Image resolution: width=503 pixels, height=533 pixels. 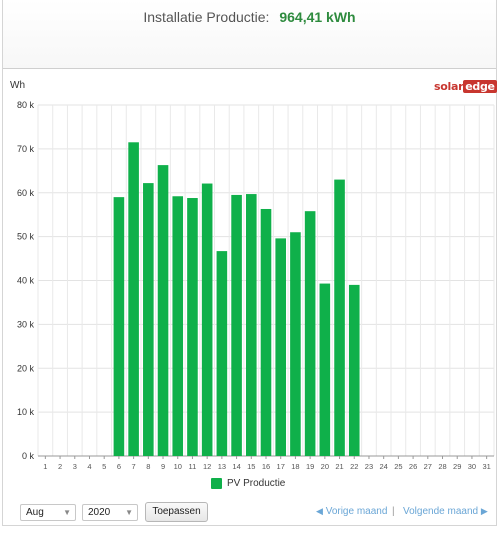 What do you see at coordinates (354, 466) in the screenshot?
I see `x-tick-label: 22` at bounding box center [354, 466].